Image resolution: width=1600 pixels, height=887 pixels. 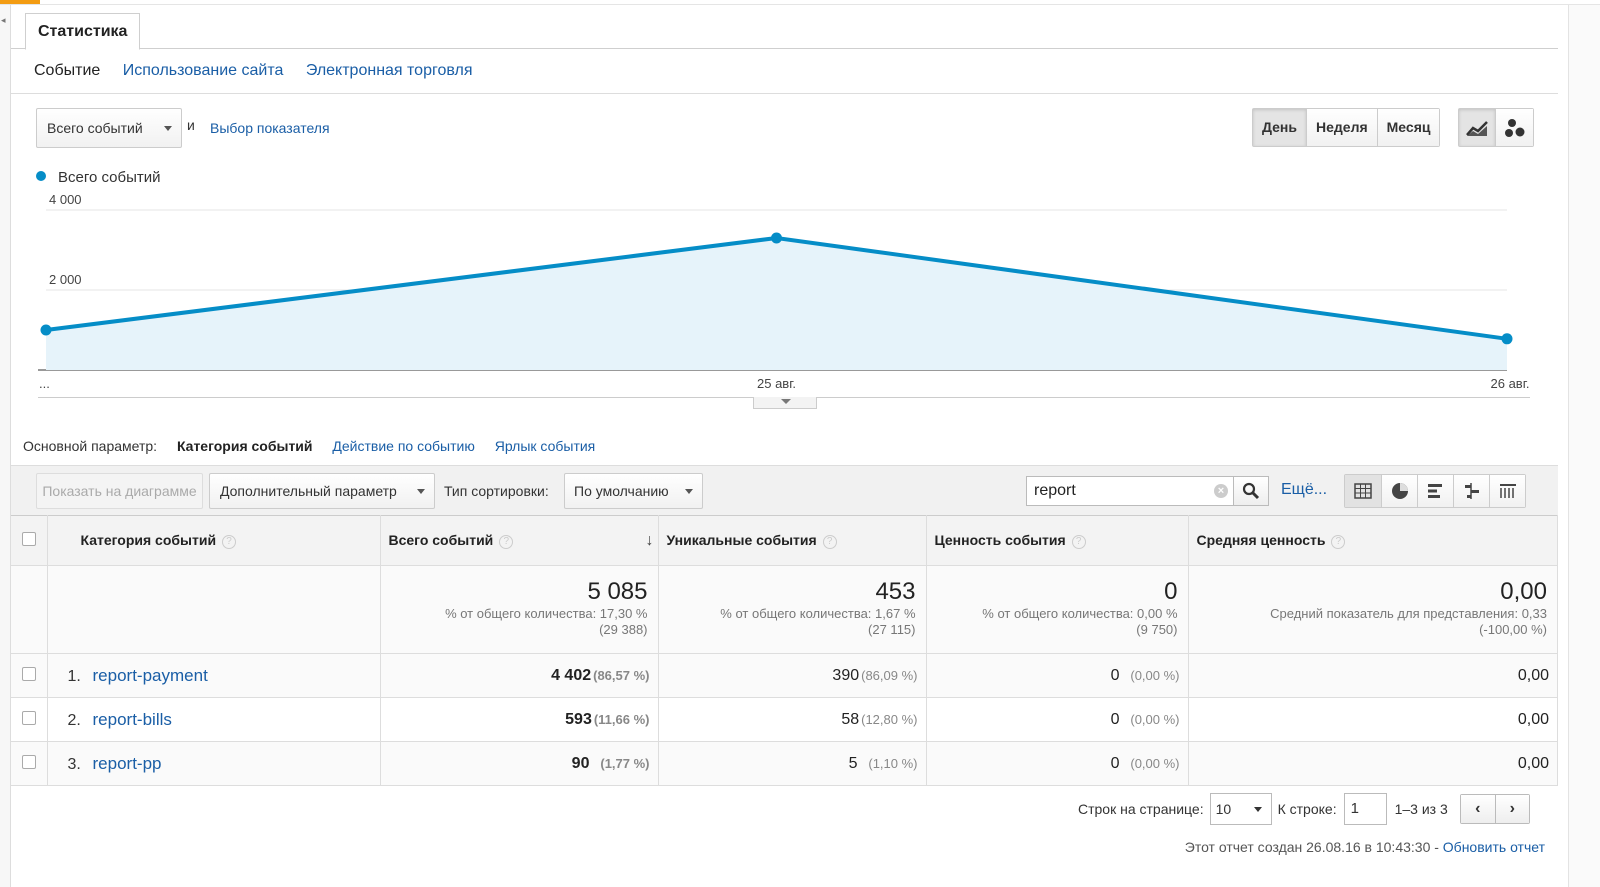 What do you see at coordinates (1373, 719) in the screenshot?
I see `avg-value-cell: 0,00` at bounding box center [1373, 719].